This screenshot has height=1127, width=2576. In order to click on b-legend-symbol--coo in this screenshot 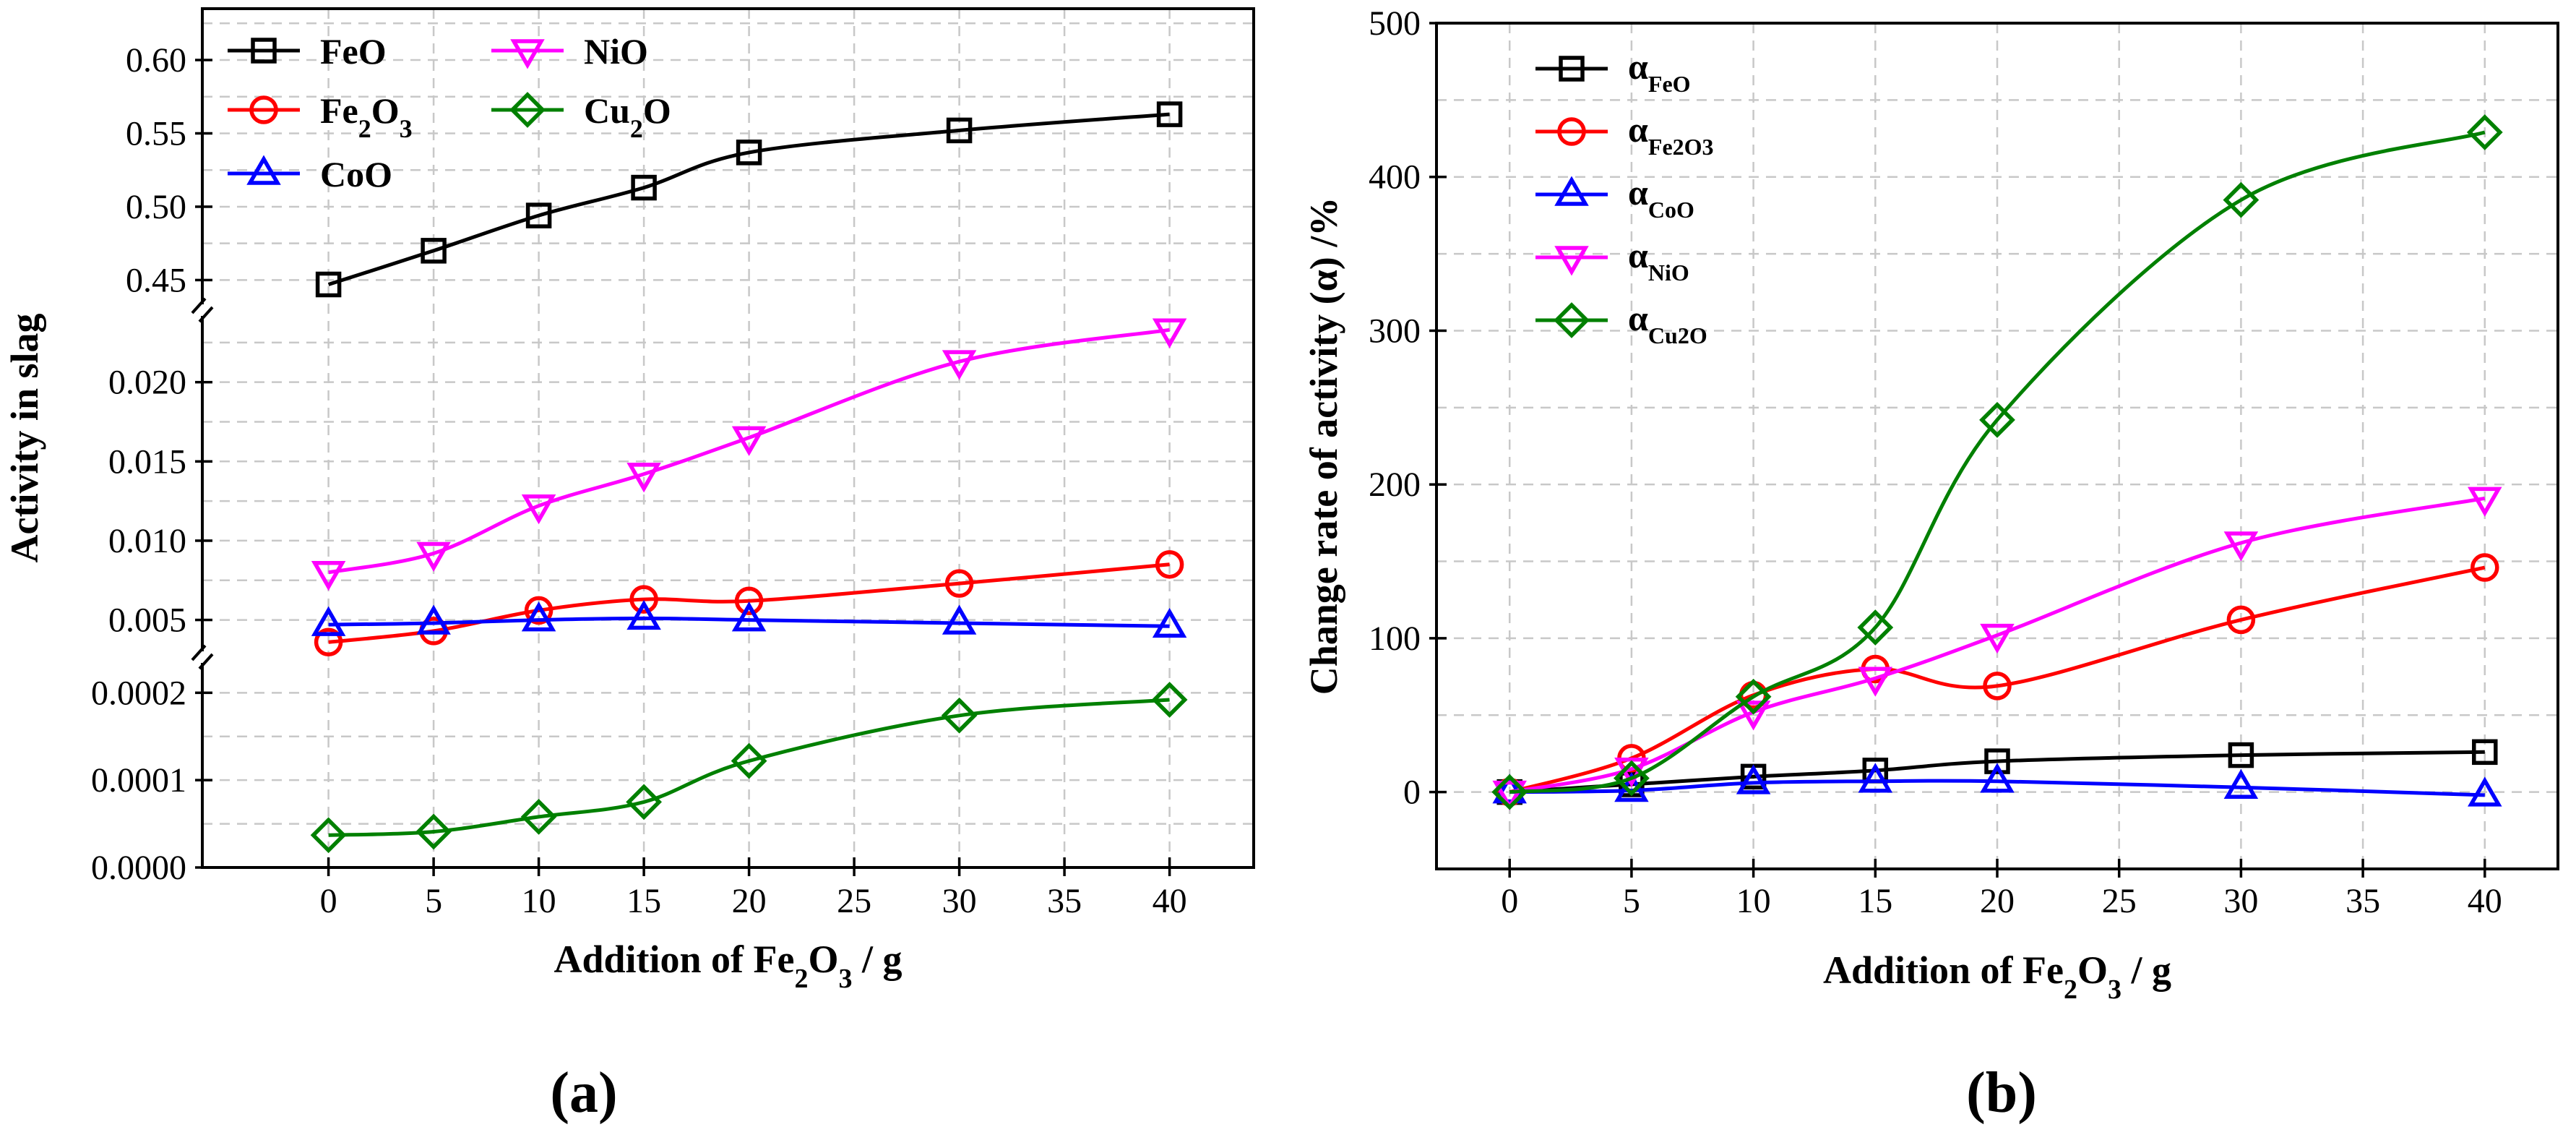, I will do `click(1571, 191)`.